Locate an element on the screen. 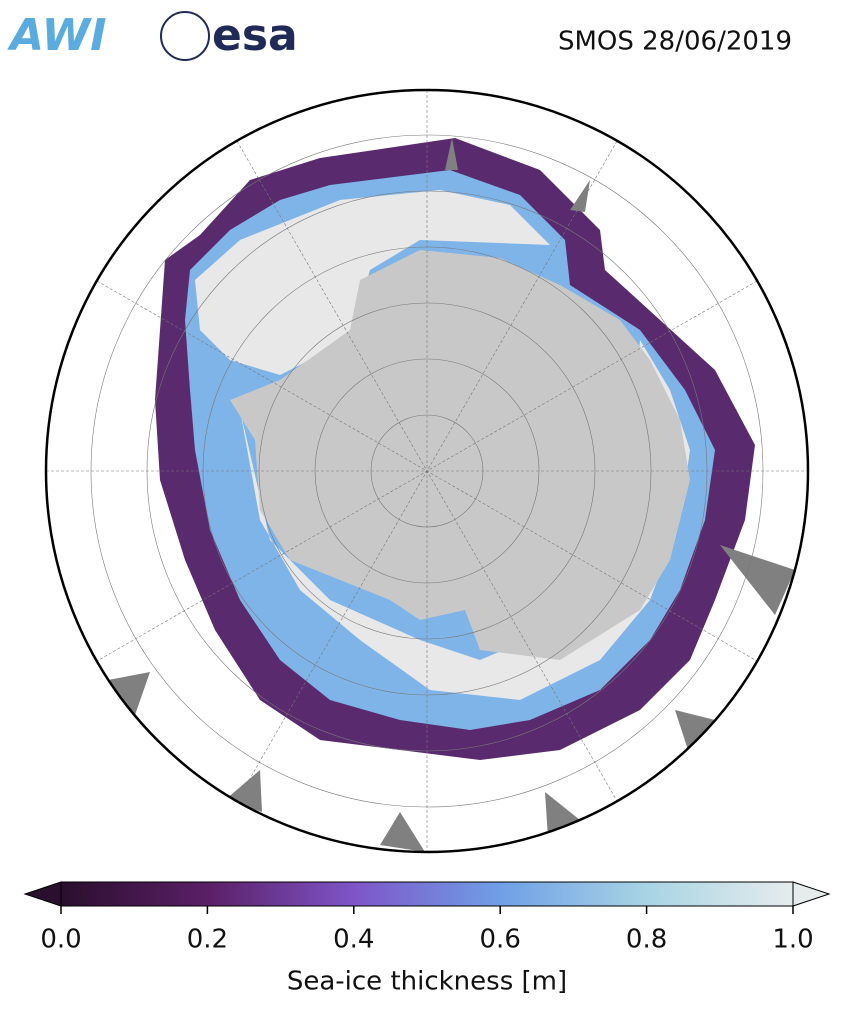 The image size is (854, 1026). colorbar-extend-low is located at coordinates (42, 894).